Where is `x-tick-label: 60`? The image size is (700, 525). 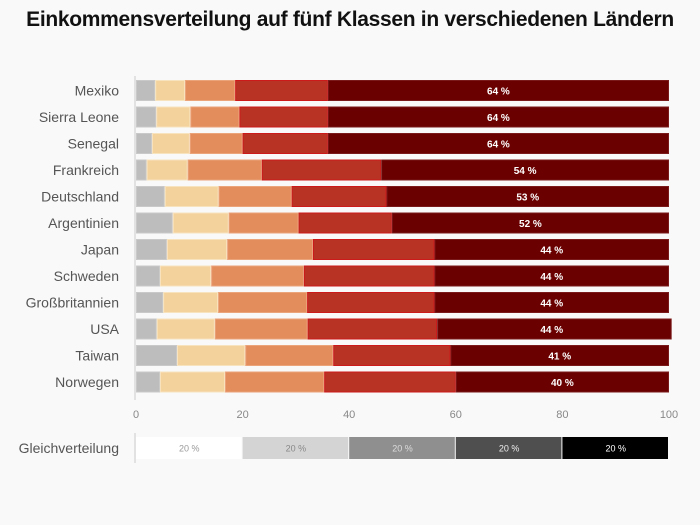 x-tick-label: 60 is located at coordinates (456, 415).